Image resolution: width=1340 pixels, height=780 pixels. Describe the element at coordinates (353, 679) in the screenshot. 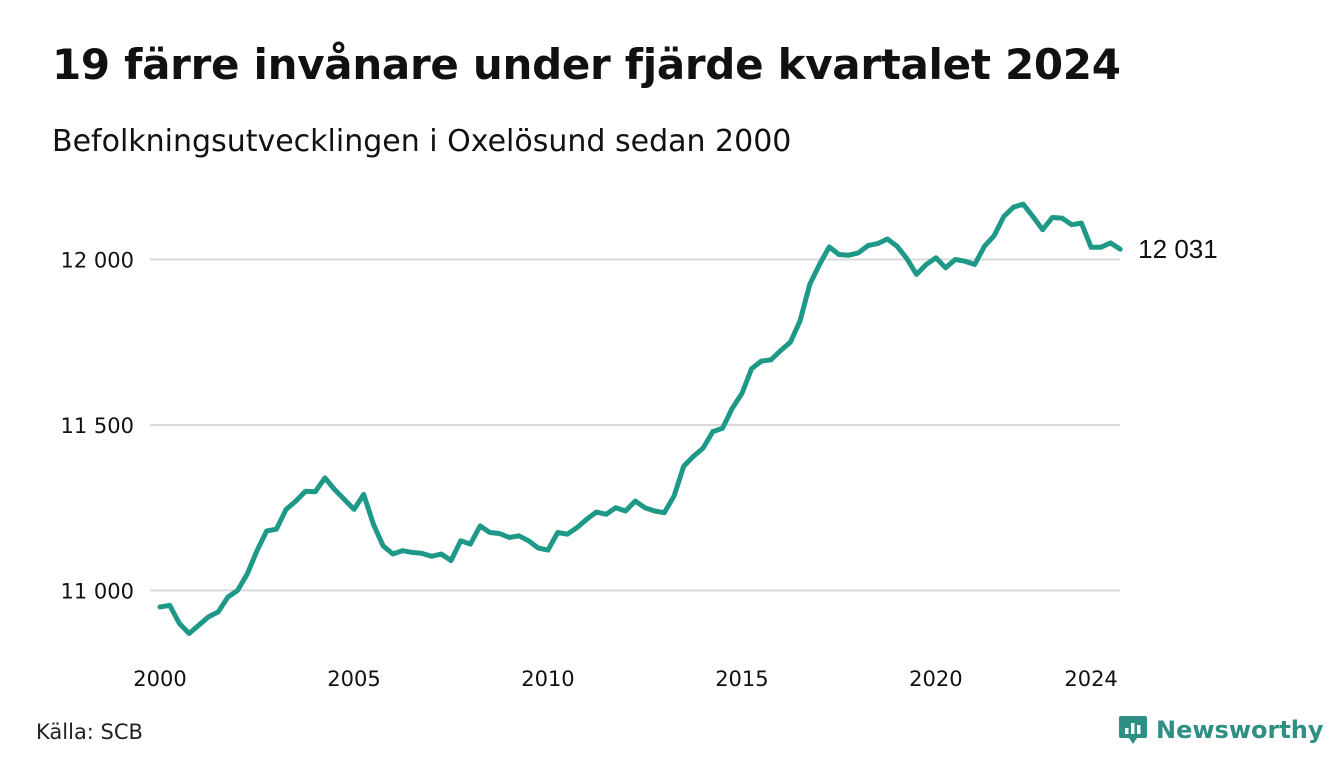

I see `x-tick-label: 2005` at that location.